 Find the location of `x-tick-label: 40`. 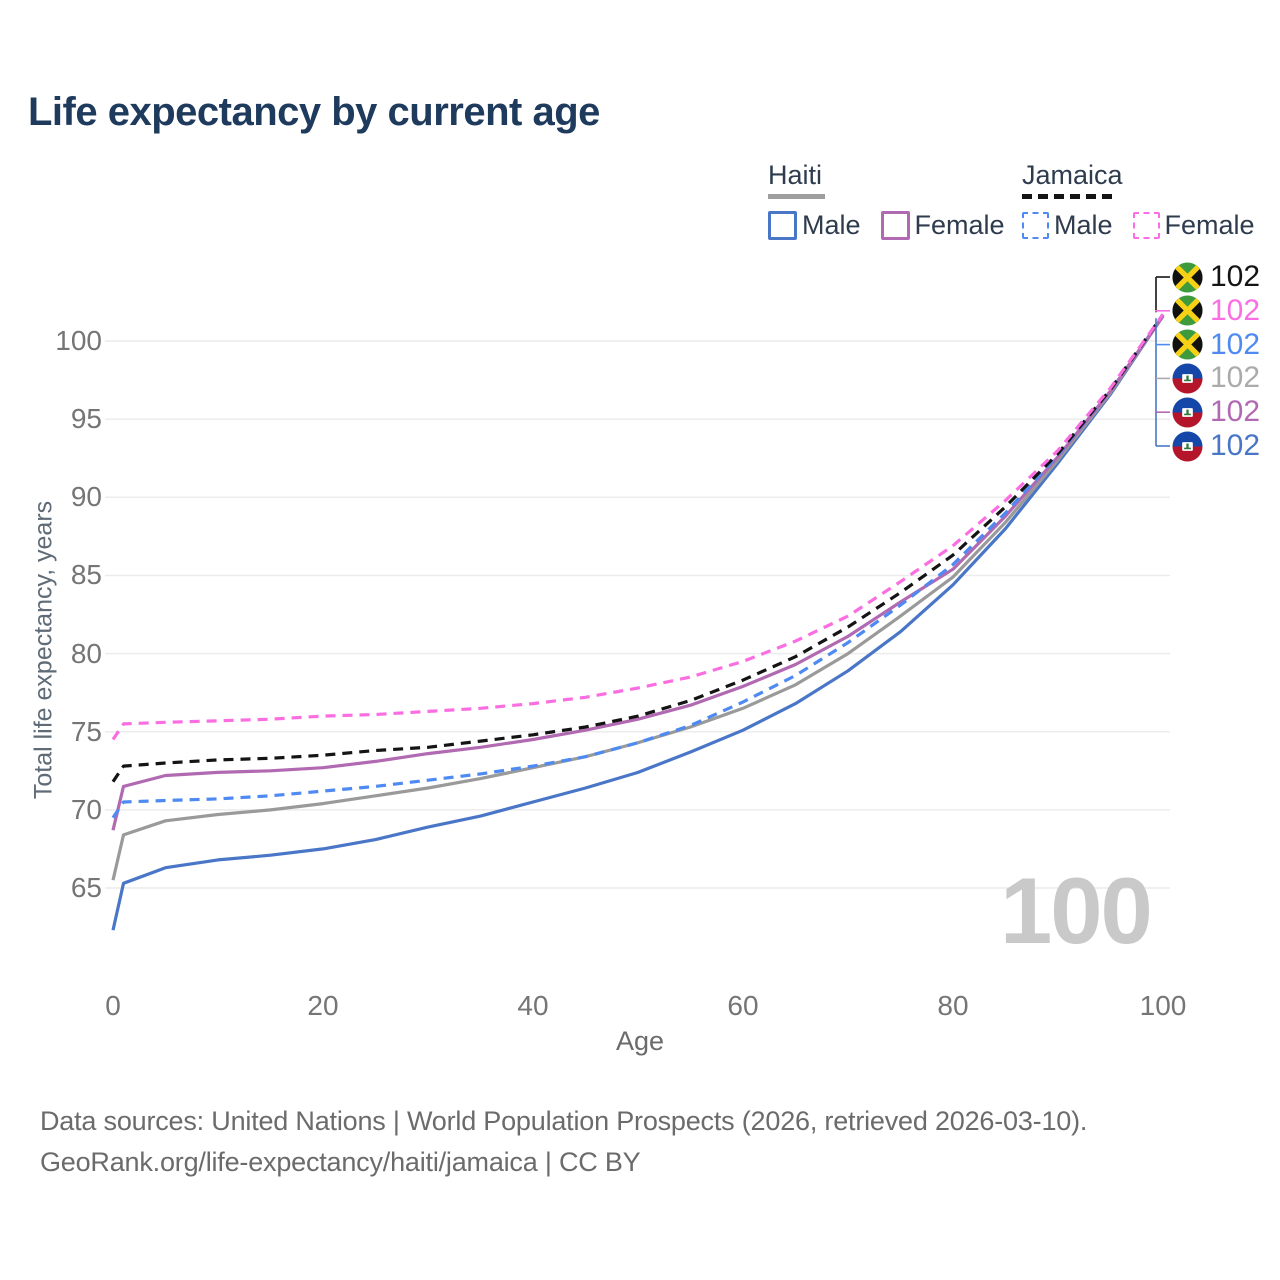

x-tick-label: 40 is located at coordinates (533, 1005).